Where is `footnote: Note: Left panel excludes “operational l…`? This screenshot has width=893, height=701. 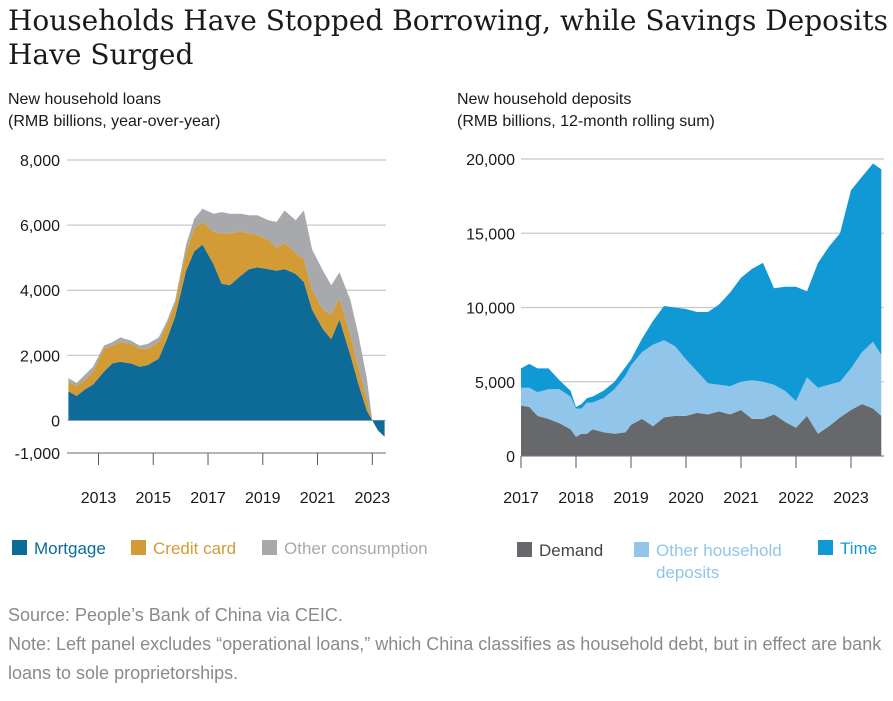
footnote: Note: Left panel excludes “operational l… is located at coordinates (445, 658).